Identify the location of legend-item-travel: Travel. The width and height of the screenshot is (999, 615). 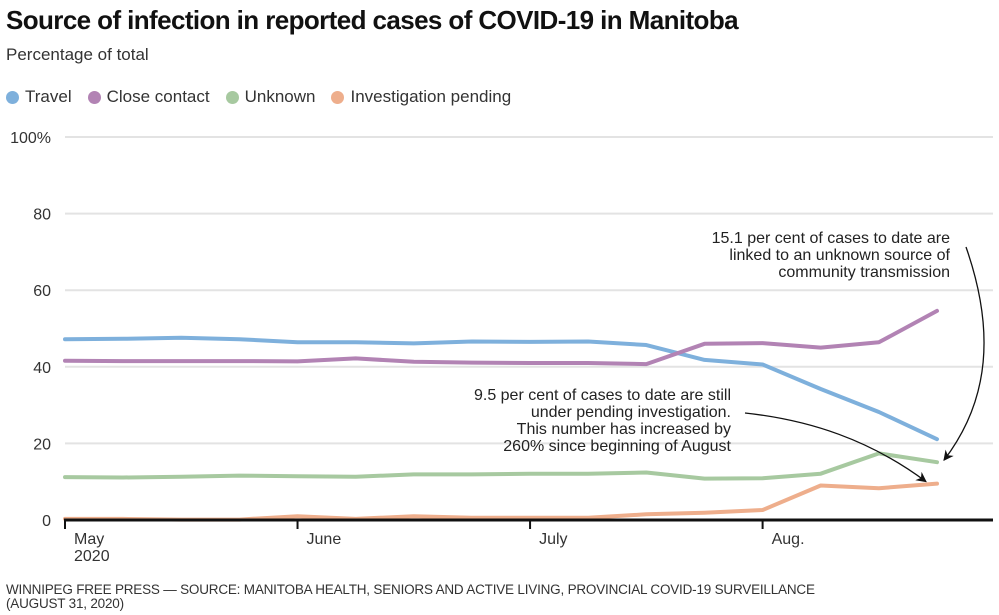
(39, 97).